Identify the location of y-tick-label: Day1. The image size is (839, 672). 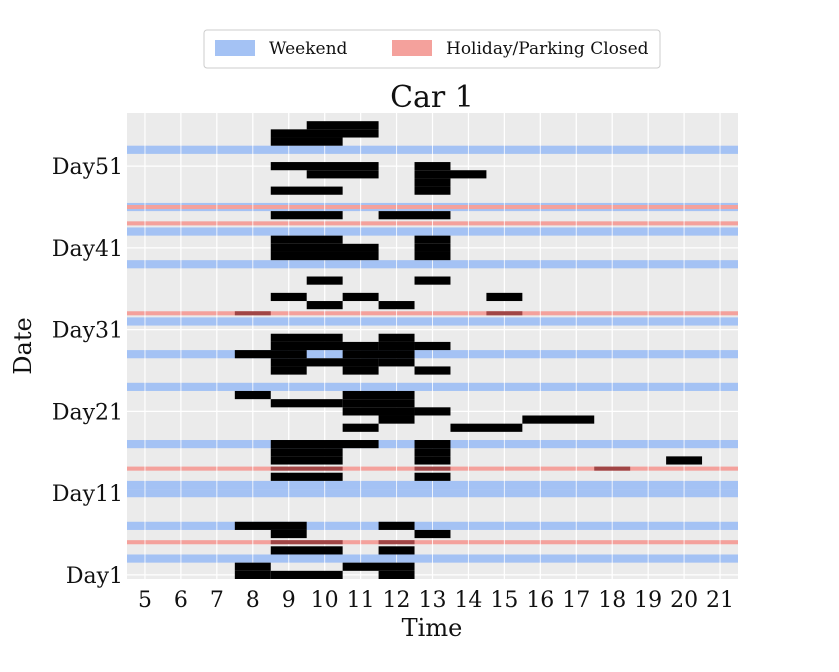
(94, 576).